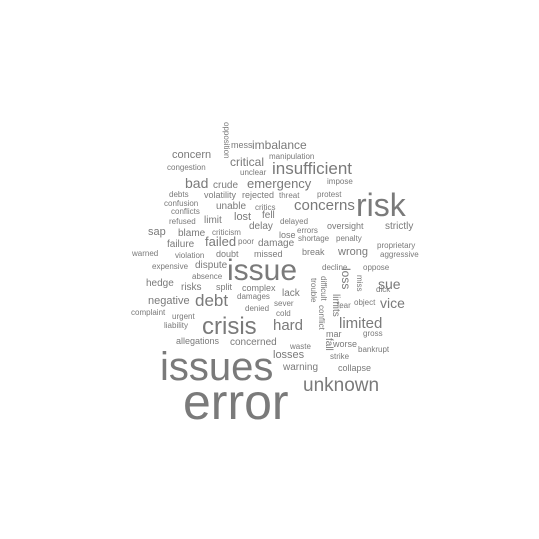 Image resolution: width=539 pixels, height=539 pixels. What do you see at coordinates (176, 325) in the screenshot?
I see `word-liability: liability` at bounding box center [176, 325].